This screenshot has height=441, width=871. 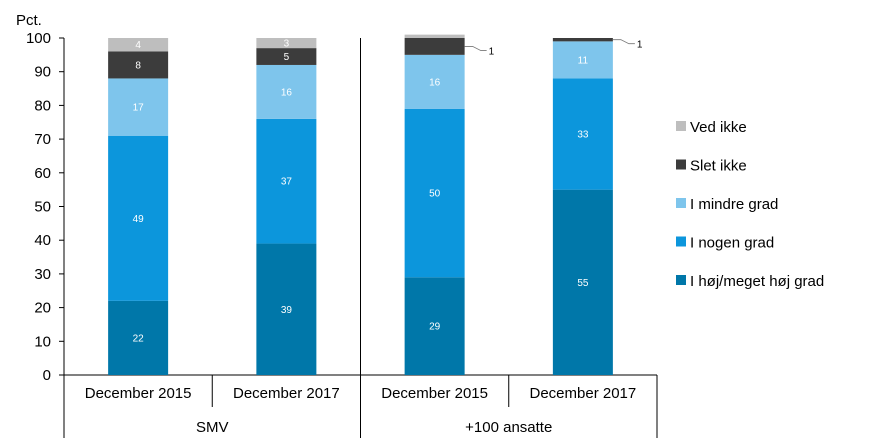 I want to click on legend-label: I høj/meget høj grad, so click(x=757, y=281).